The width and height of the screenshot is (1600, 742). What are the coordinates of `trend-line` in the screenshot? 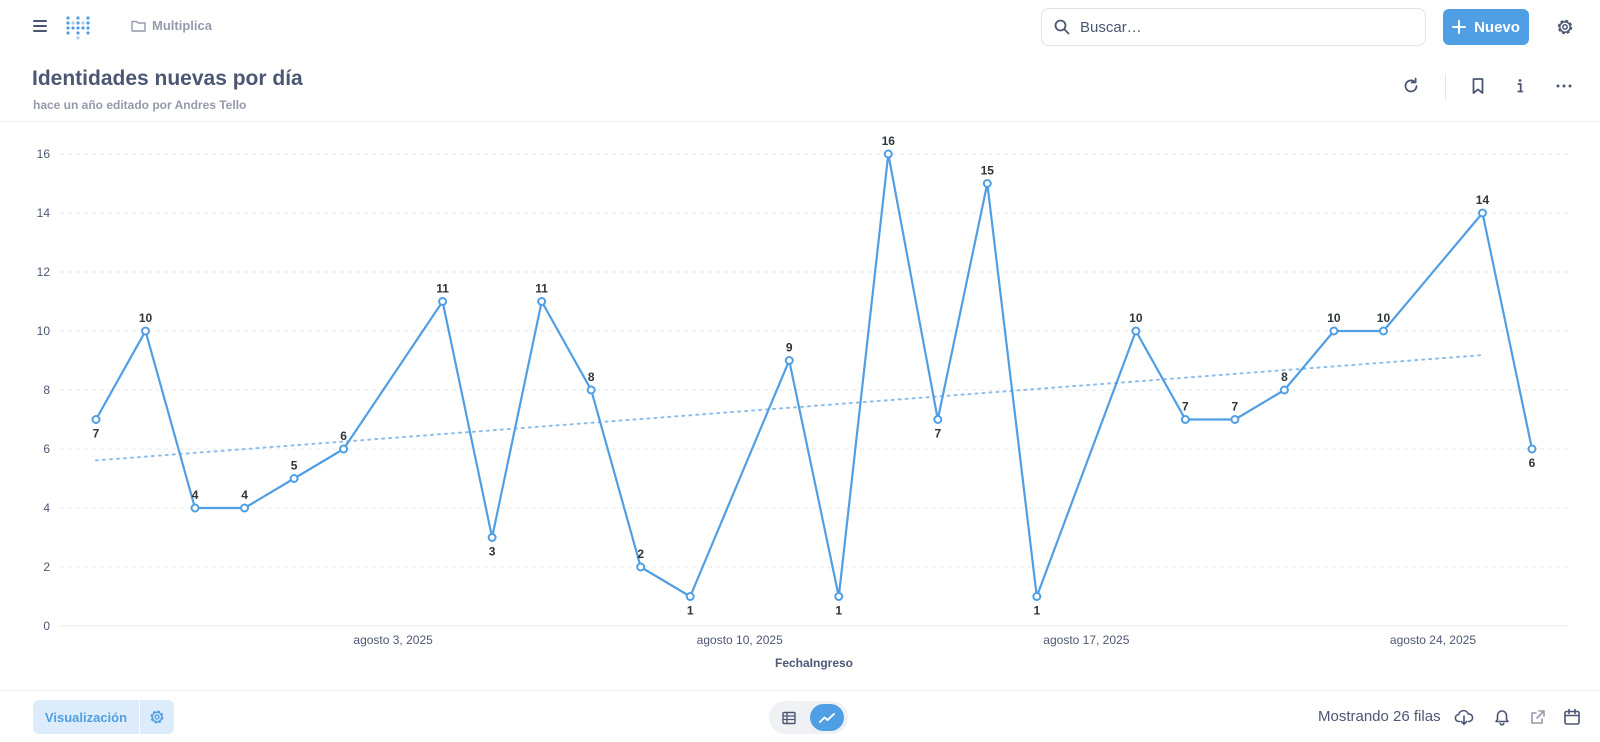 It's located at (789, 408).